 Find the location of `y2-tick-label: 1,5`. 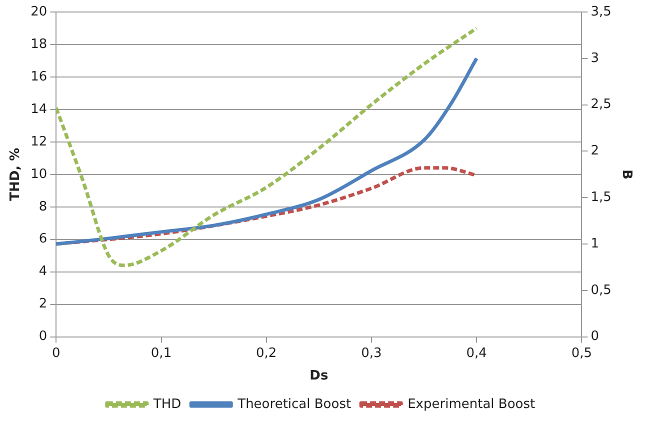

y2-tick-label: 1,5 is located at coordinates (601, 197).